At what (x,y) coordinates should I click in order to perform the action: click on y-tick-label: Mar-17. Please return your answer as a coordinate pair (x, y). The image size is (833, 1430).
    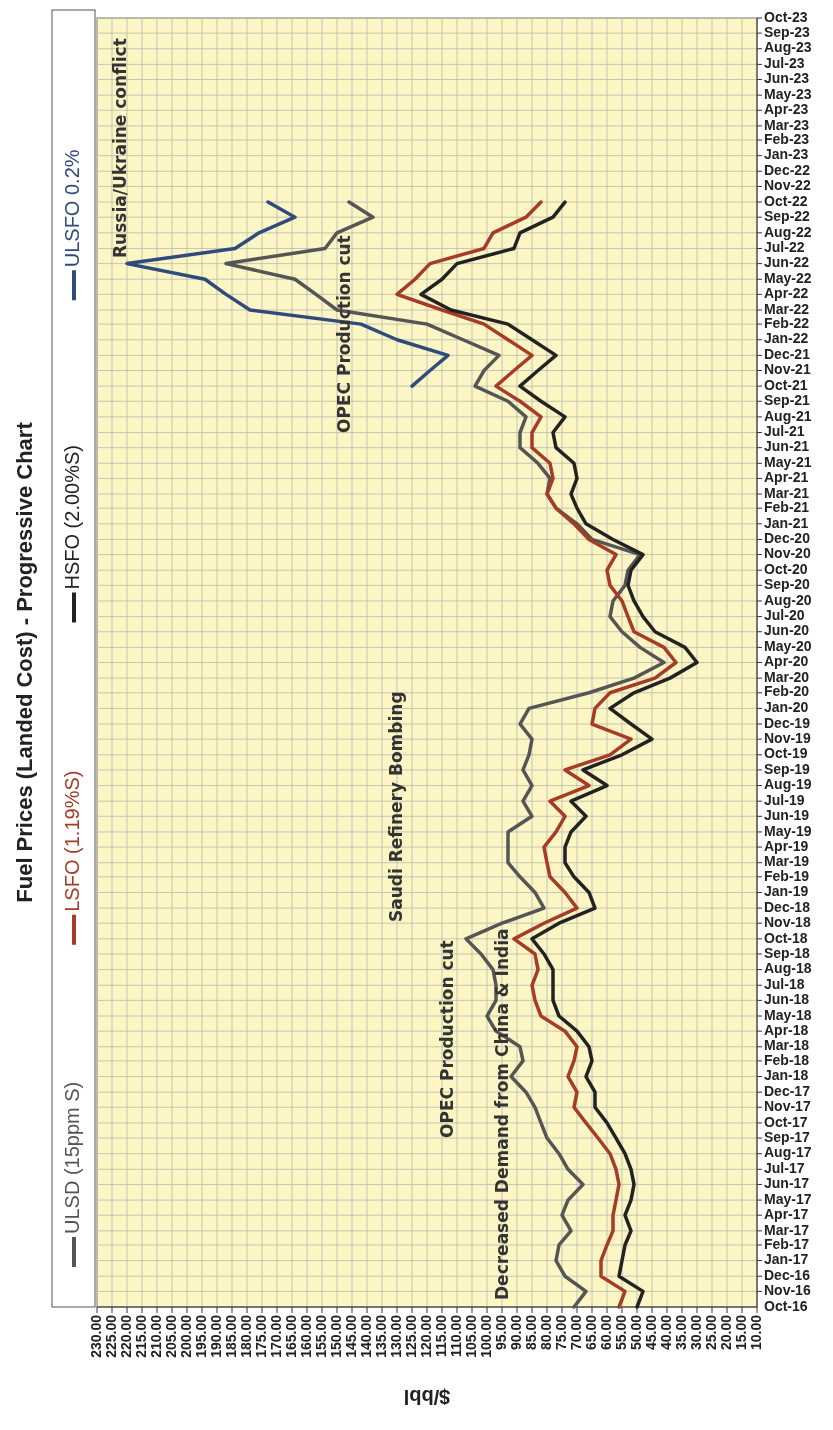
    Looking at the image, I should click on (787, 1229).